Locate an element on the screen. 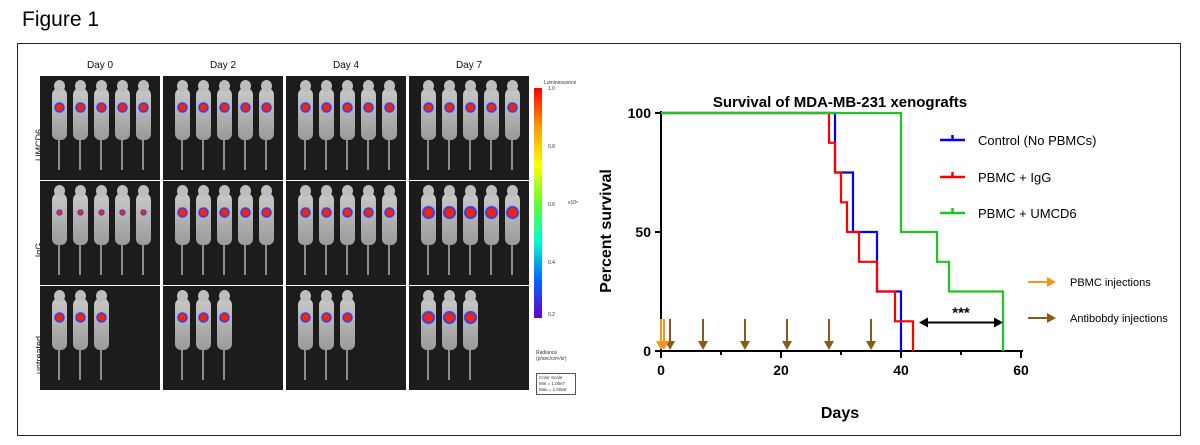 The image size is (1200, 445). color-scale-max: Max = 1.00e8 is located at coordinates (553, 389).